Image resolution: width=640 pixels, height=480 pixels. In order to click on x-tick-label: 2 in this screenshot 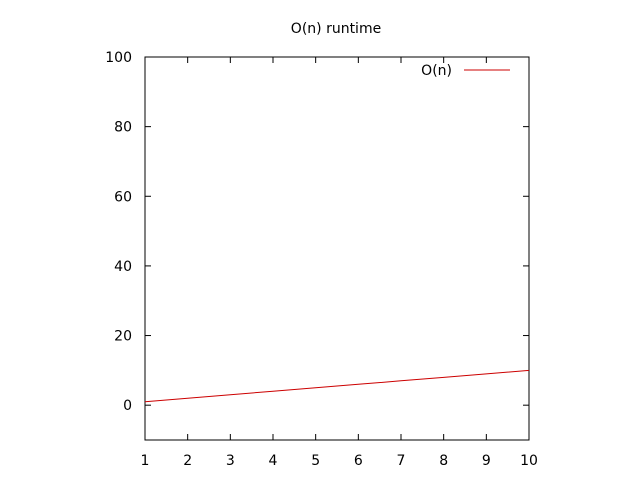, I will do `click(187, 461)`.